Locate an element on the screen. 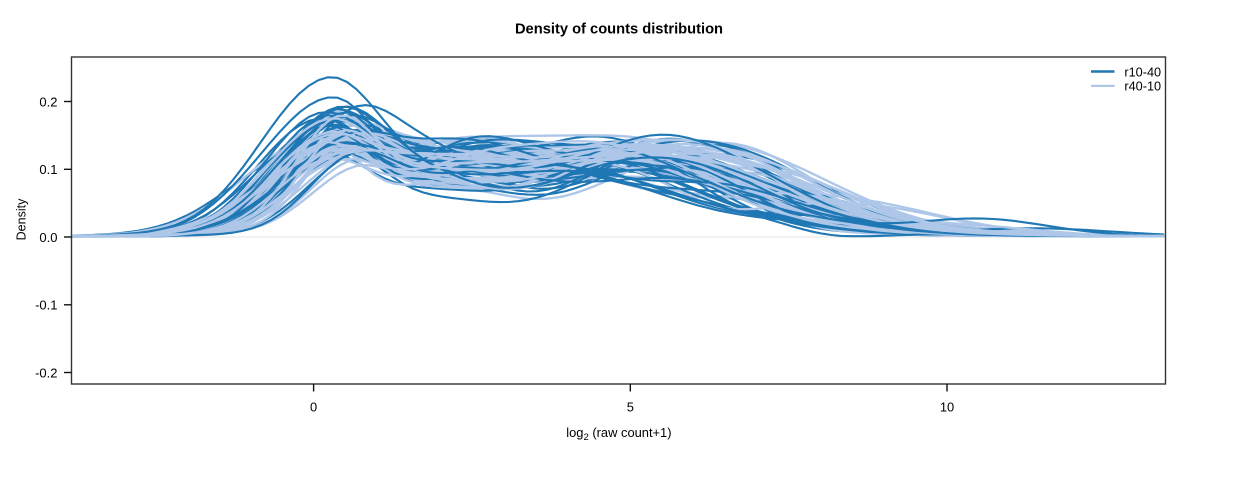  svg-text: 0.1 is located at coordinates (48, 169).